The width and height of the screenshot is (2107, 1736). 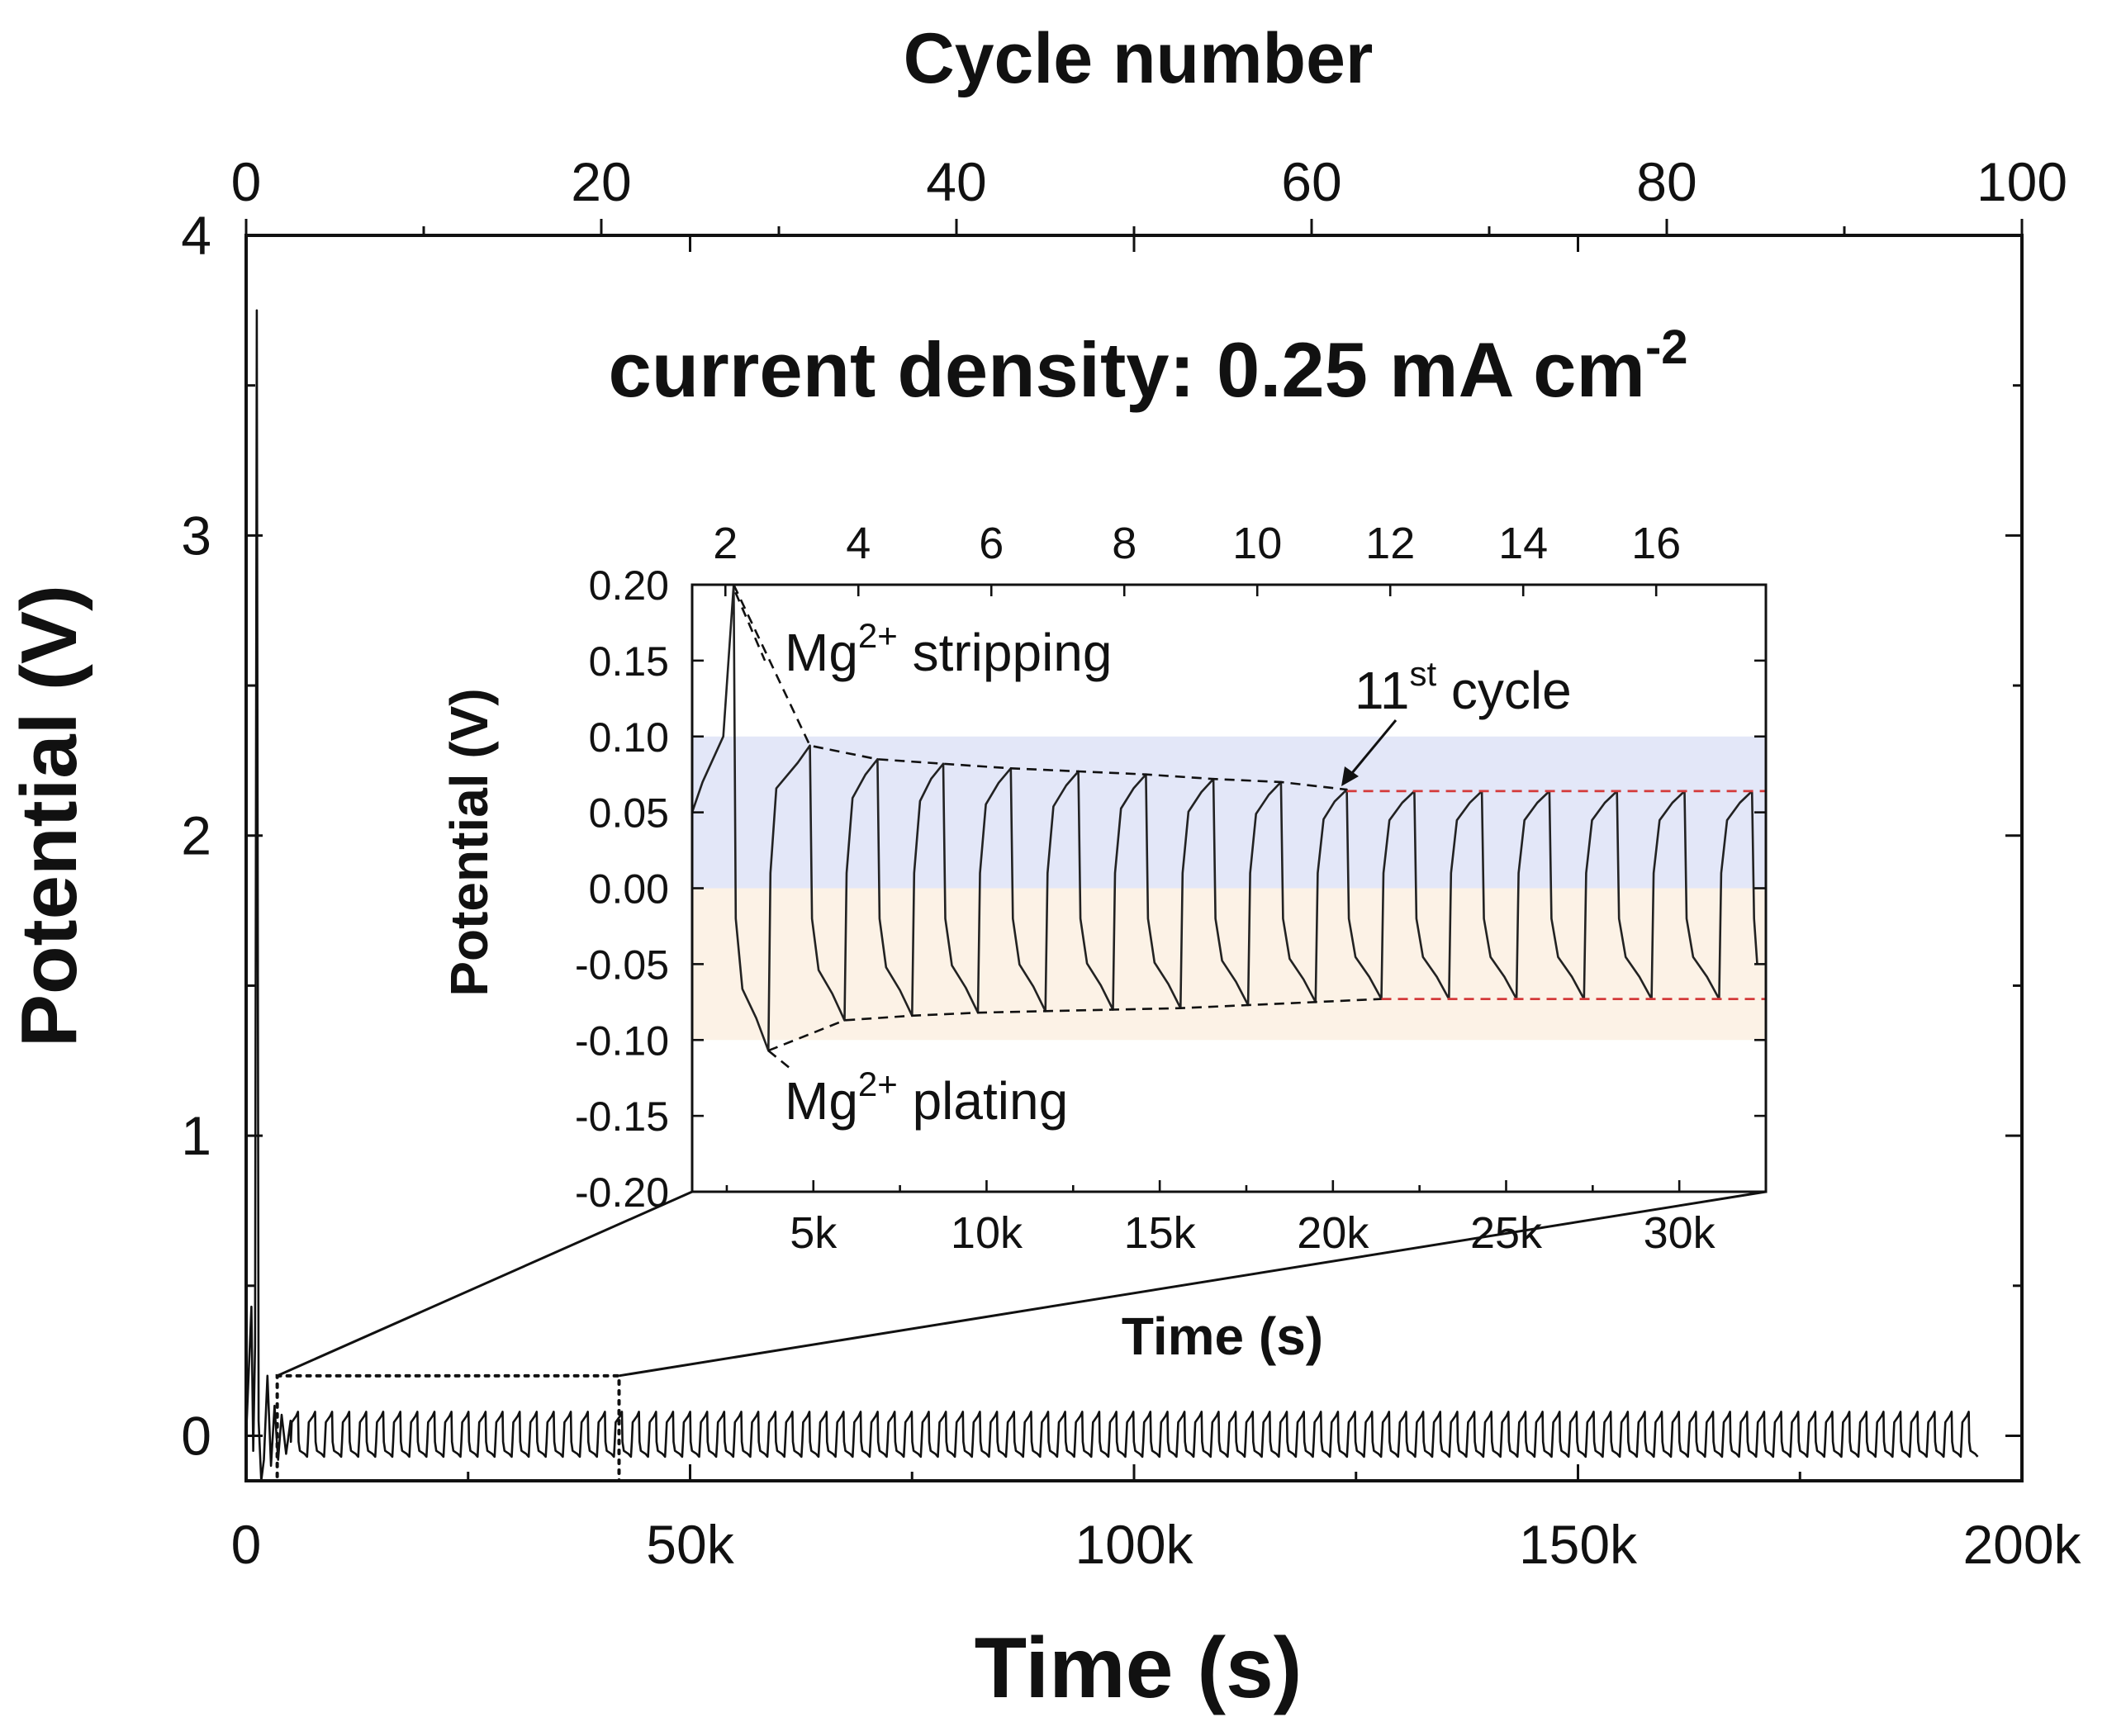 I want to click on zoom-connector-right, so click(x=1193, y=1284).